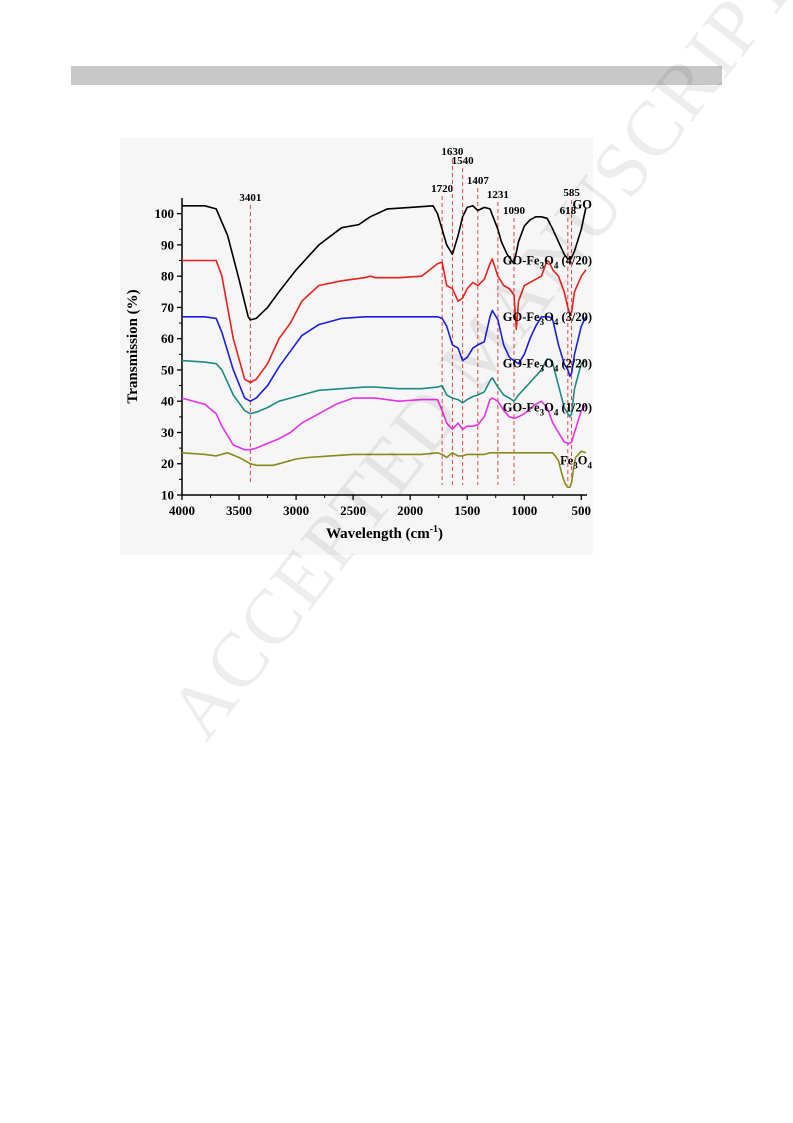  Describe the element at coordinates (478, 181) in the screenshot. I see `peak-label: 1407` at that location.